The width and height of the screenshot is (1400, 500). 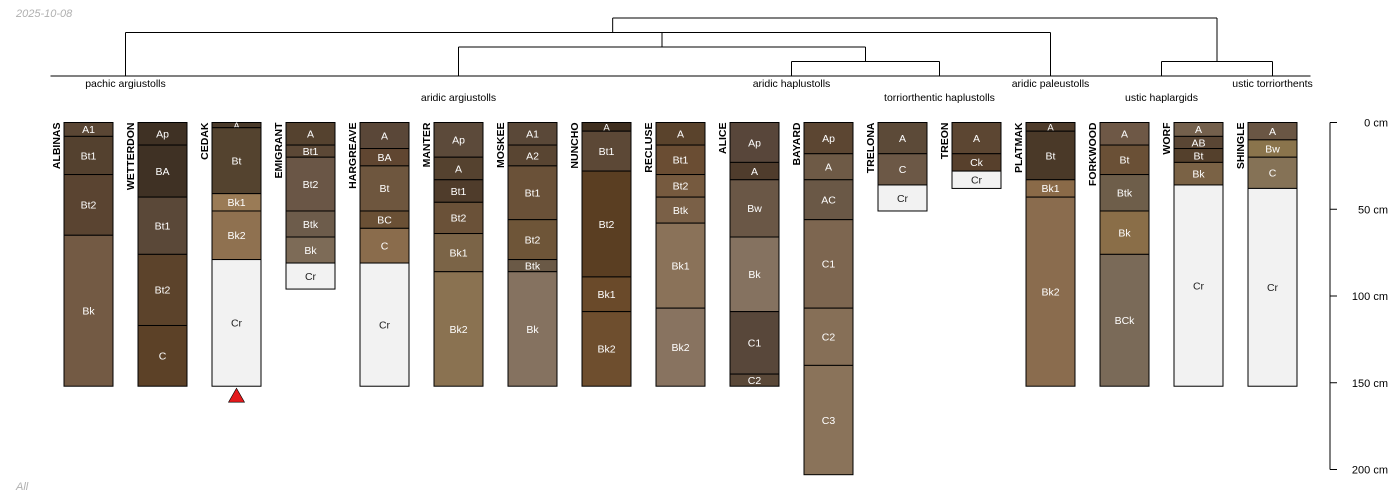 What do you see at coordinates (131, 157) in the screenshot?
I see `profile-name: WETTERDON` at bounding box center [131, 157].